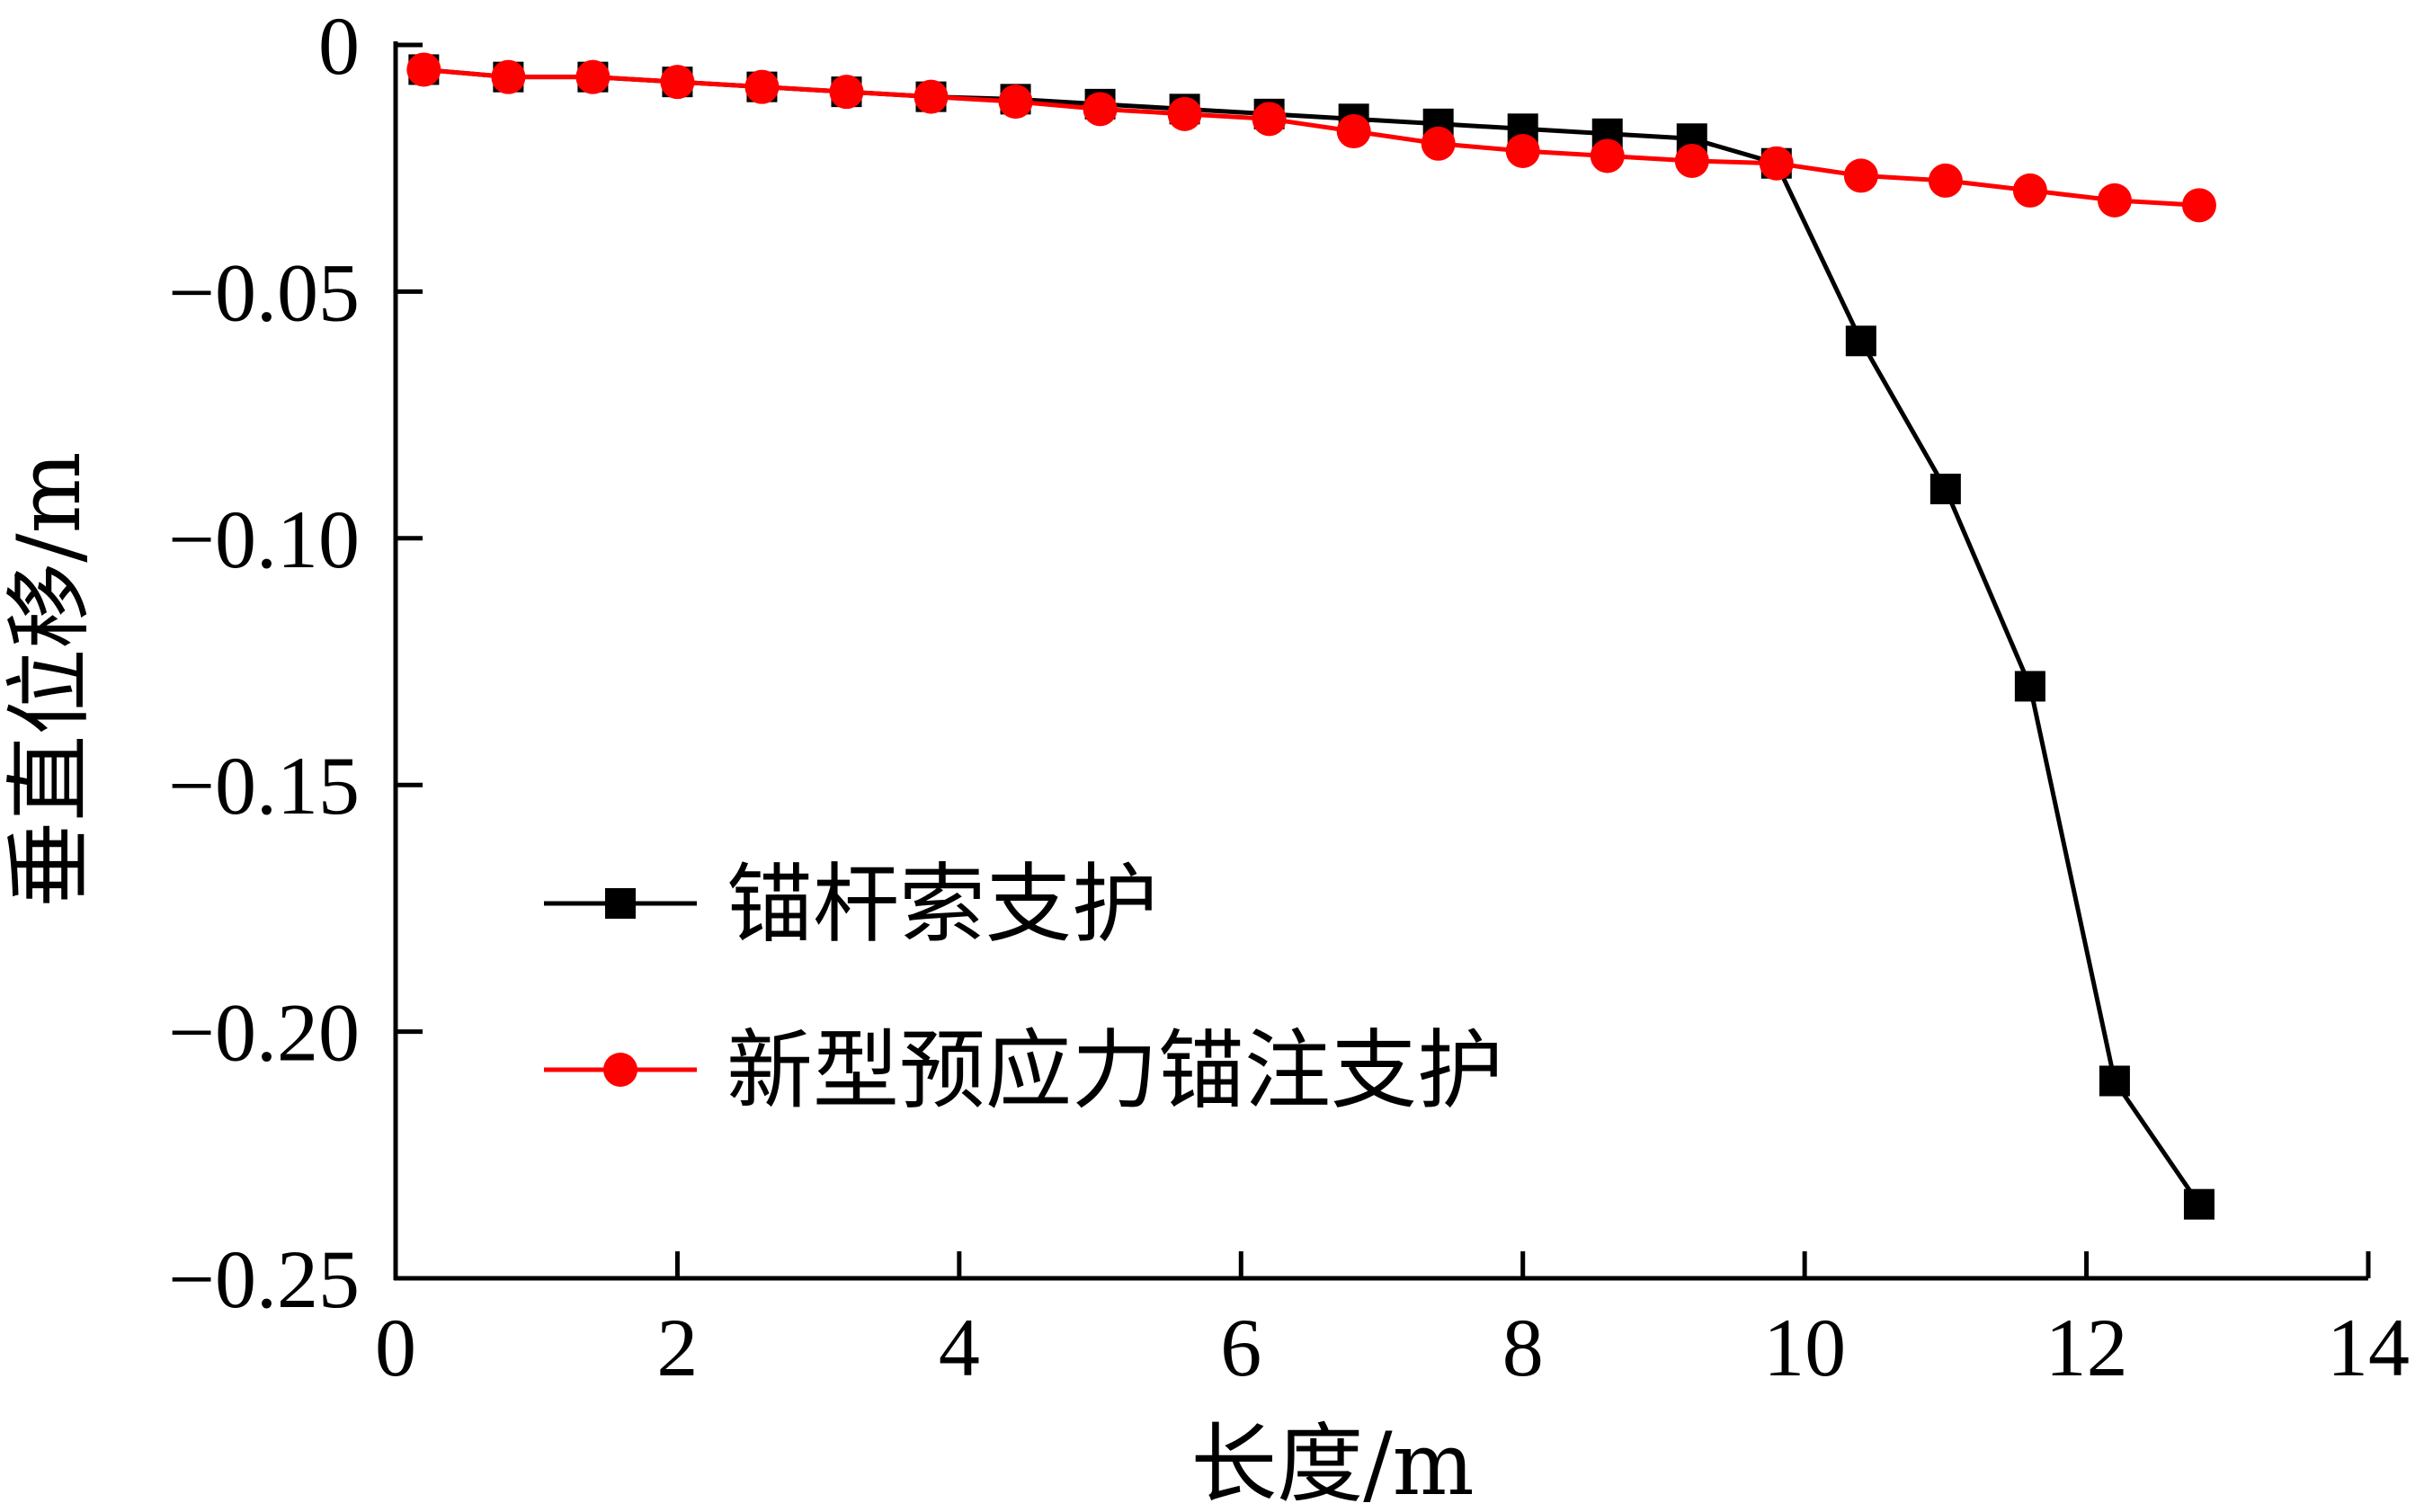  What do you see at coordinates (2368, 1347) in the screenshot?
I see `x-tick-label: 14` at bounding box center [2368, 1347].